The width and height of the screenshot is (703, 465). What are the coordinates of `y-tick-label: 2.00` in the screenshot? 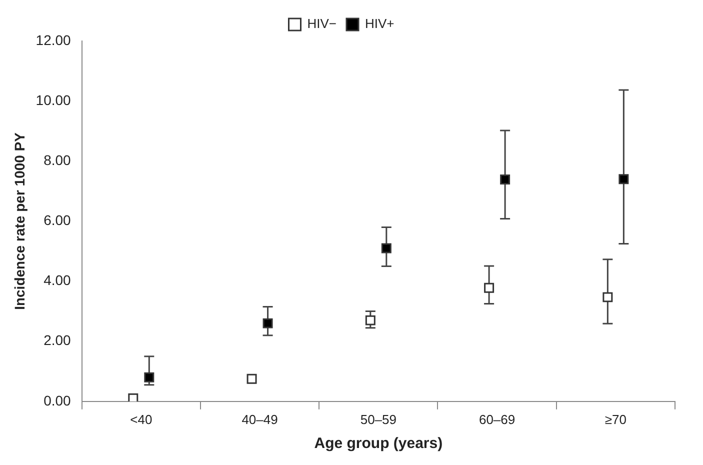 It's located at (58, 340).